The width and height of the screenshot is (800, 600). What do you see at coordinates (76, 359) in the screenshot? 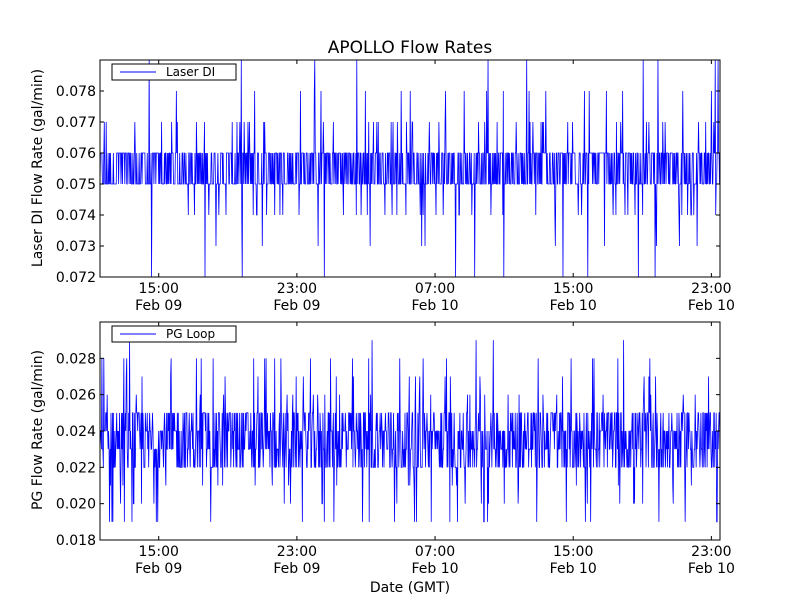
I see `pg-loop-ytick-label: 0.028` at bounding box center [76, 359].